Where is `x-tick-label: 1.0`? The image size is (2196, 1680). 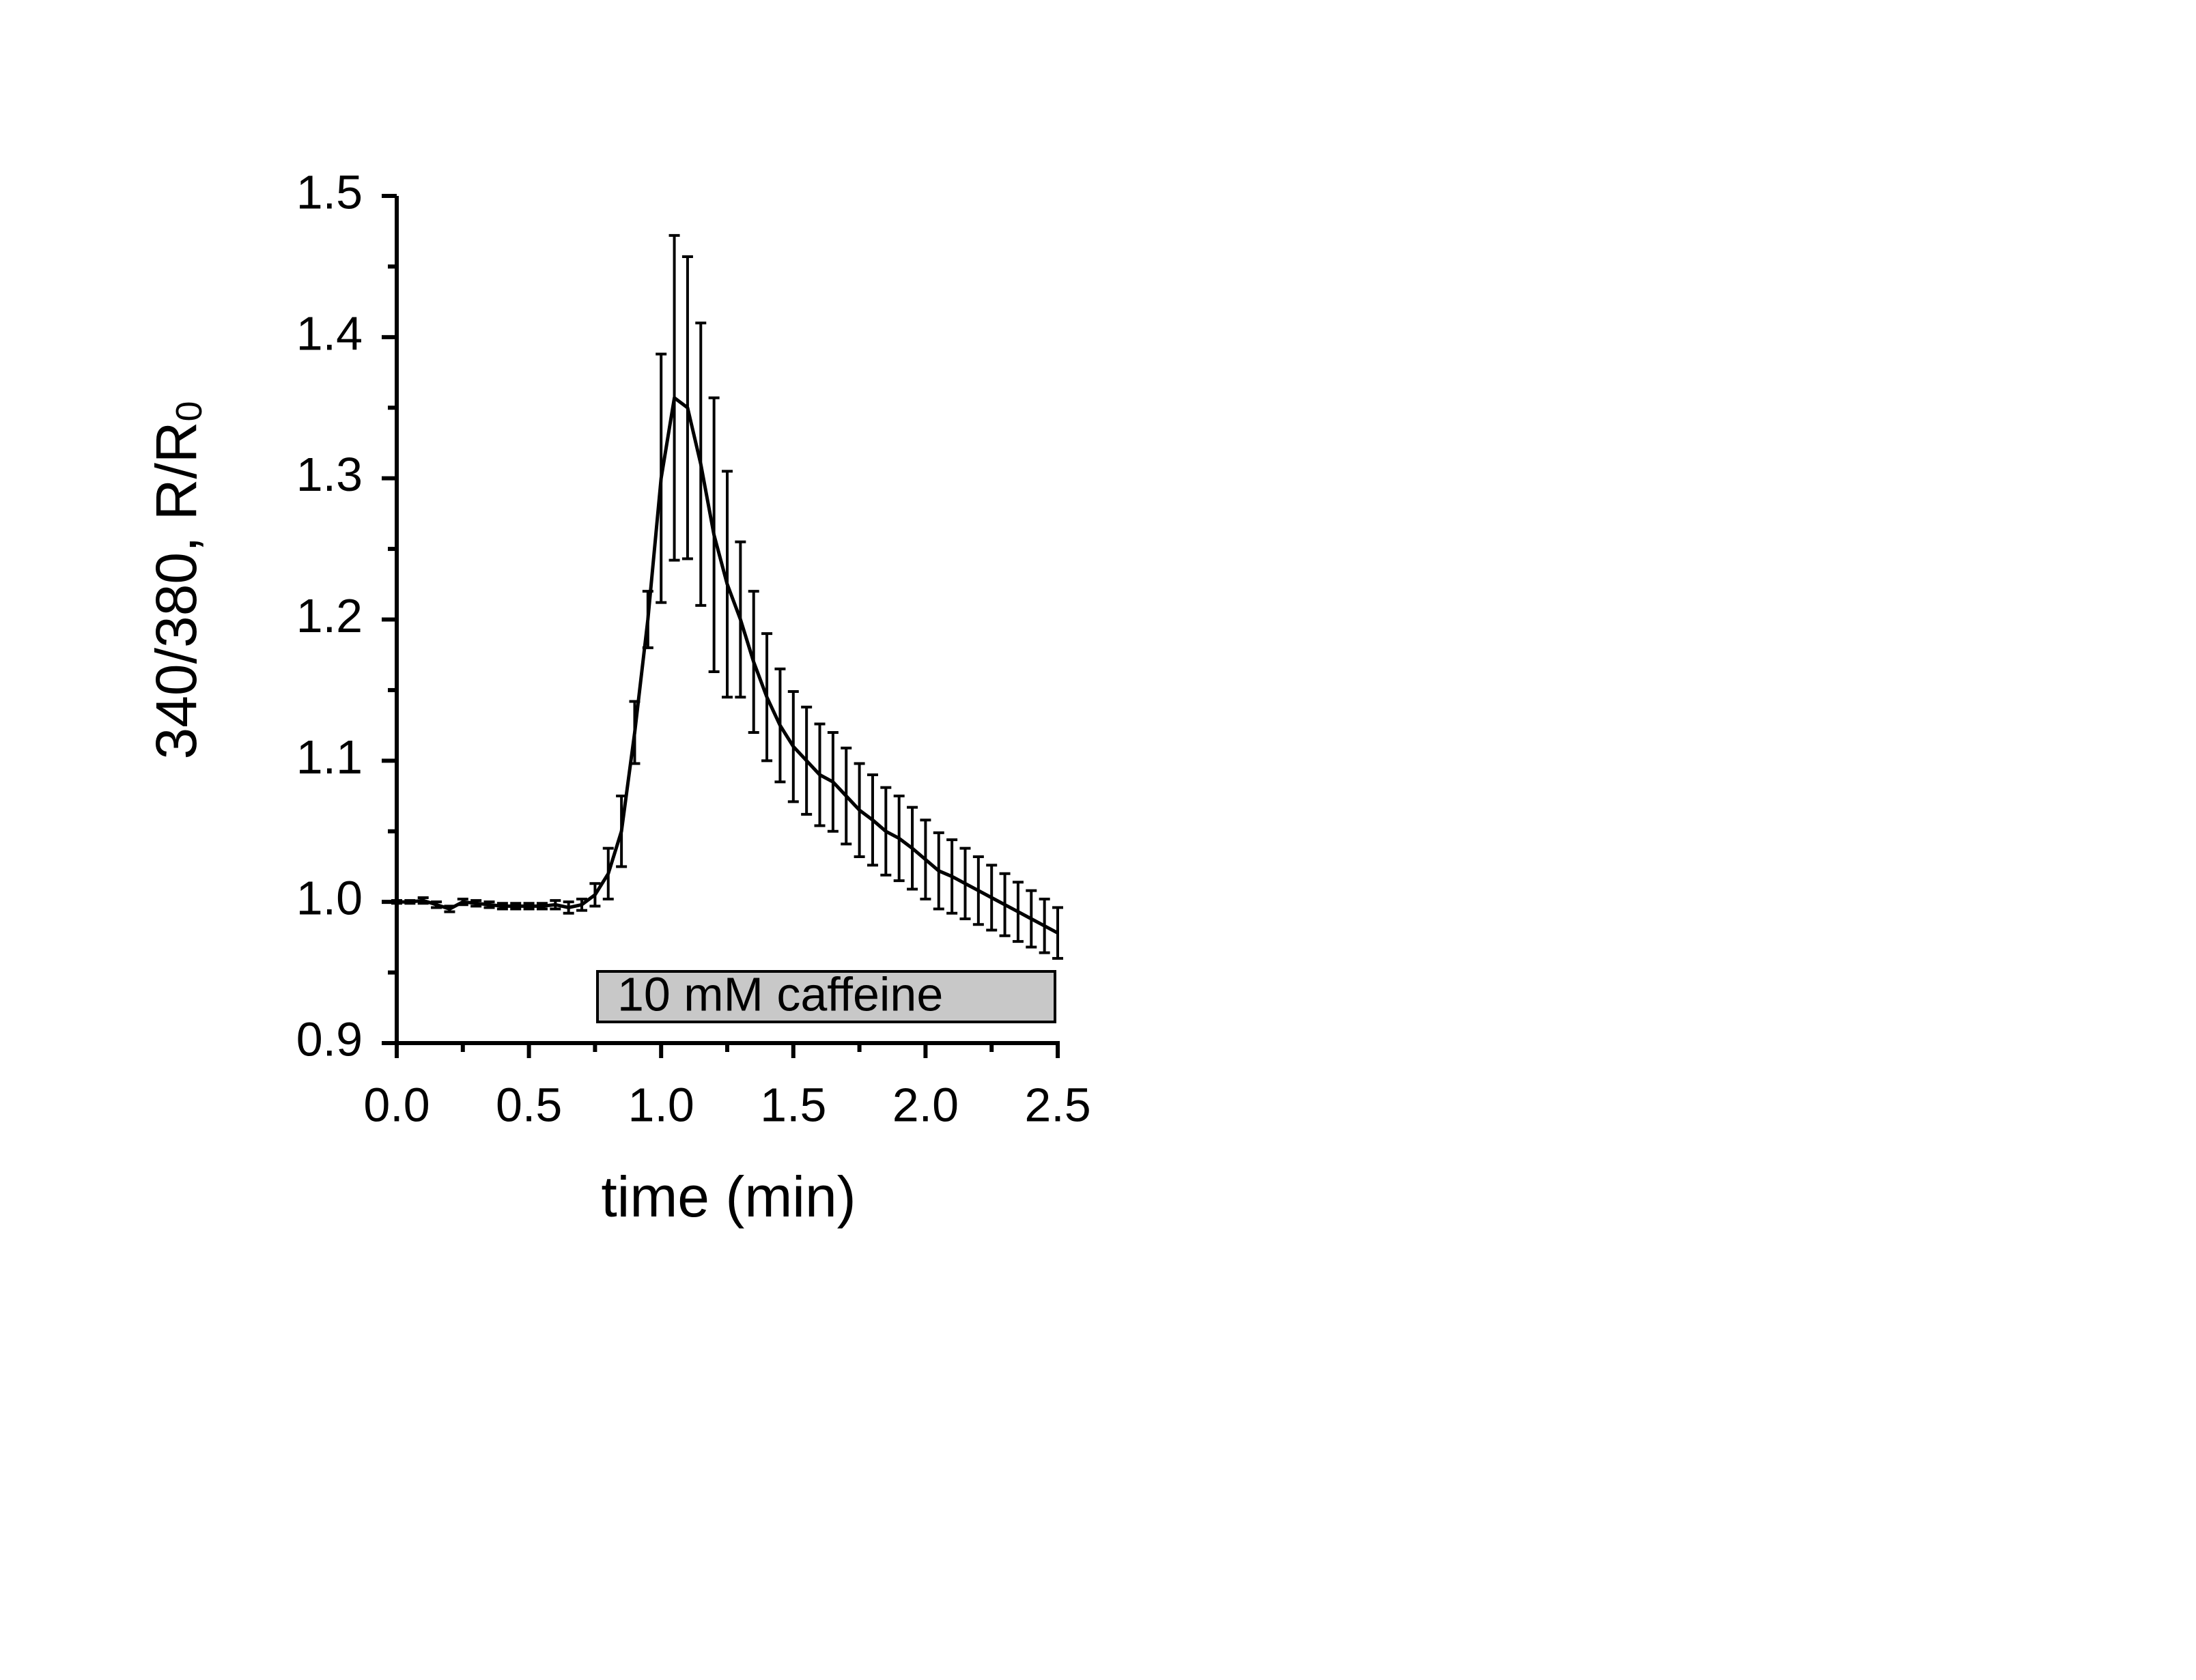
x-tick-label: 1.0 is located at coordinates (661, 1104).